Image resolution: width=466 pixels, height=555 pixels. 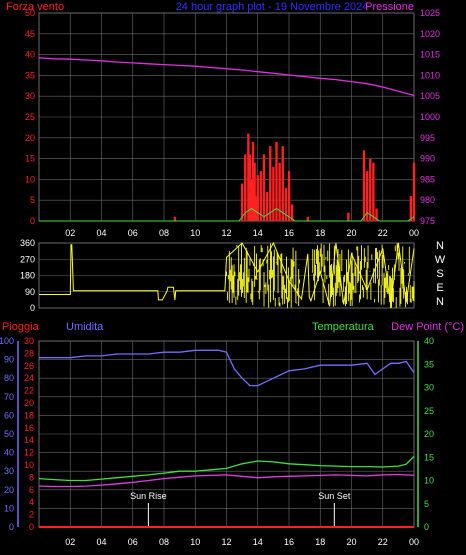 I want to click on temperature-axis-tick: 40, so click(x=429, y=341).